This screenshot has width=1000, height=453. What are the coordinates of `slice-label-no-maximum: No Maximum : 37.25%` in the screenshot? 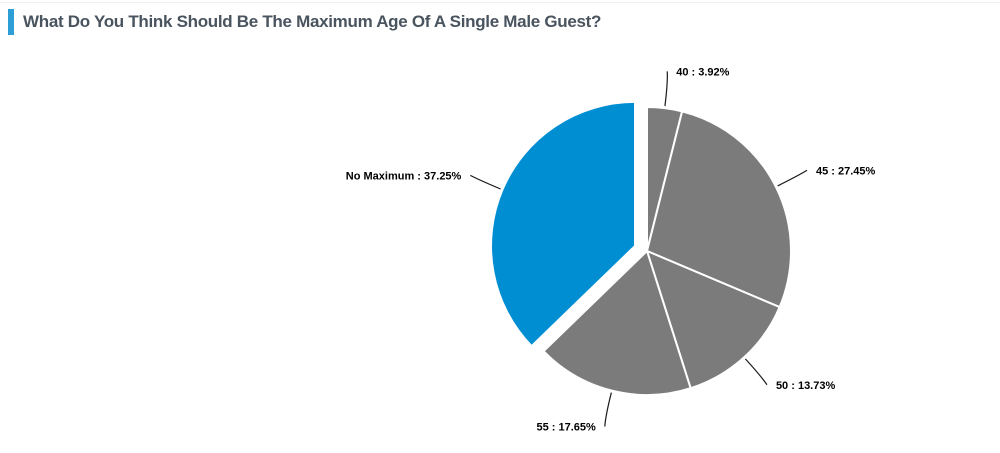 It's located at (404, 176).